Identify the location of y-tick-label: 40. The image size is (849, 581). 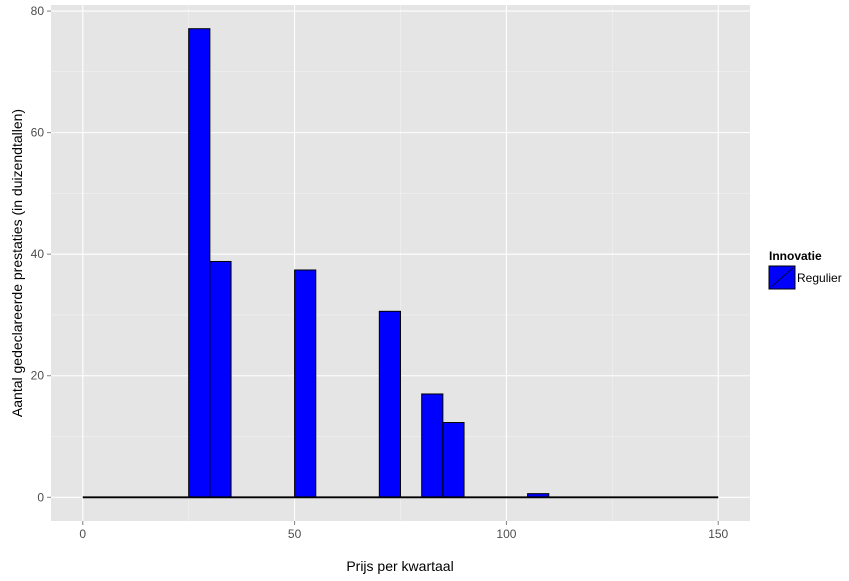
(38, 254).